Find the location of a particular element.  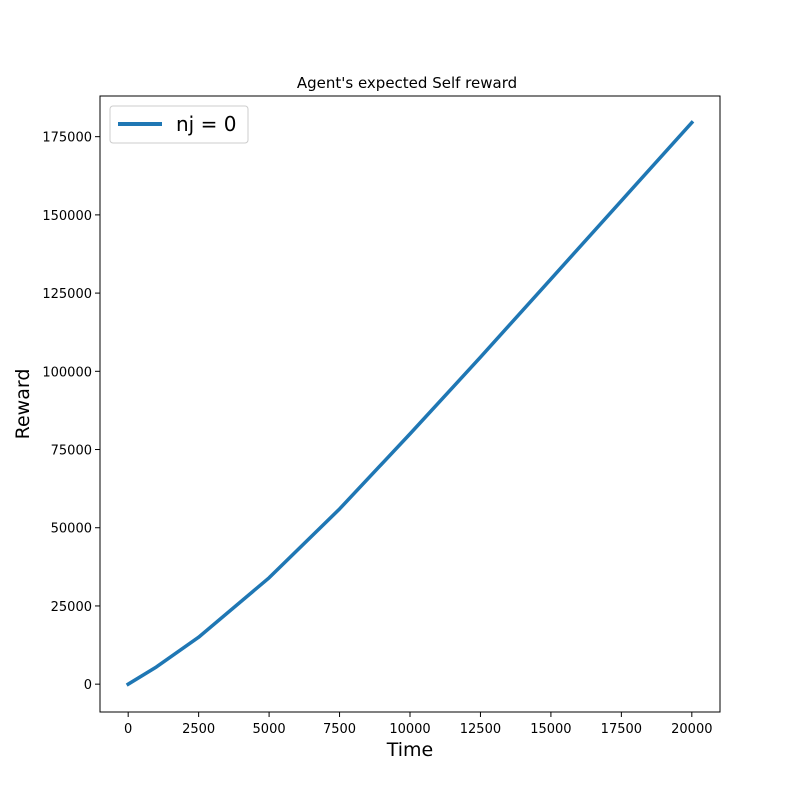

x-tick-label: 7500 is located at coordinates (339, 729).